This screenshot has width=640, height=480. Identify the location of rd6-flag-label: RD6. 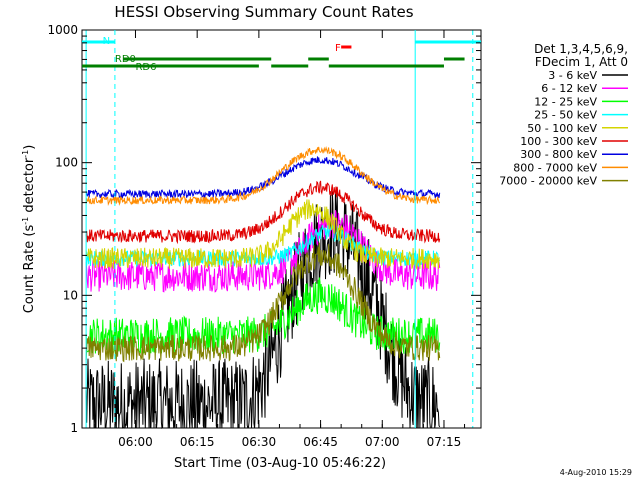
(145, 67).